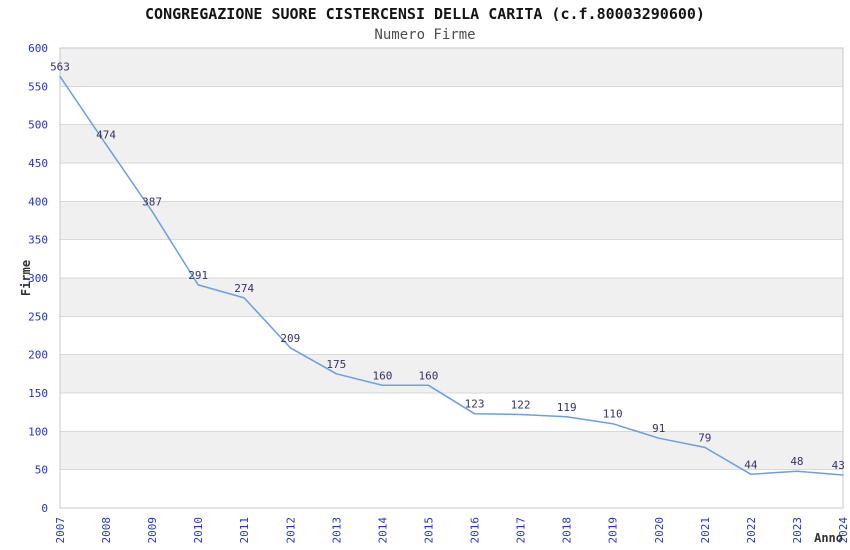  What do you see at coordinates (828, 538) in the screenshot?
I see `x-axis-title: Anno` at bounding box center [828, 538].